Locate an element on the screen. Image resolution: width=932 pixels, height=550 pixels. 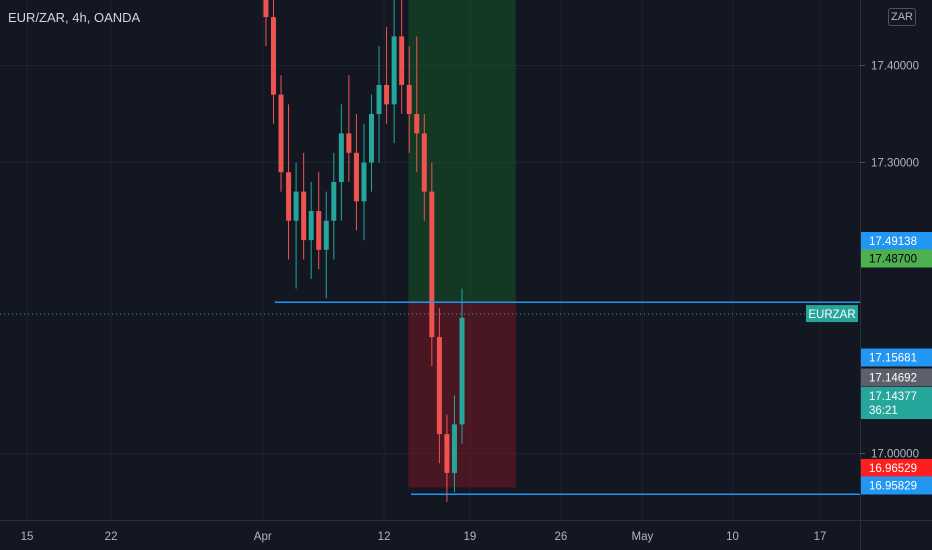
price-tag: 16.96529 is located at coordinates (896, 468).